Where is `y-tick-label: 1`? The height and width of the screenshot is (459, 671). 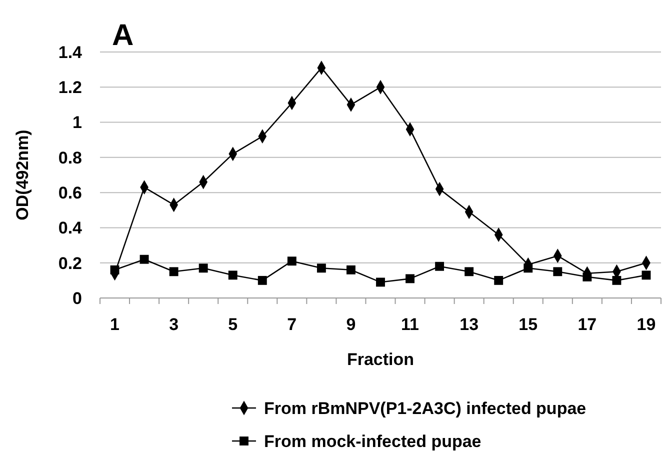
y-tick-label: 1 is located at coordinates (77, 122).